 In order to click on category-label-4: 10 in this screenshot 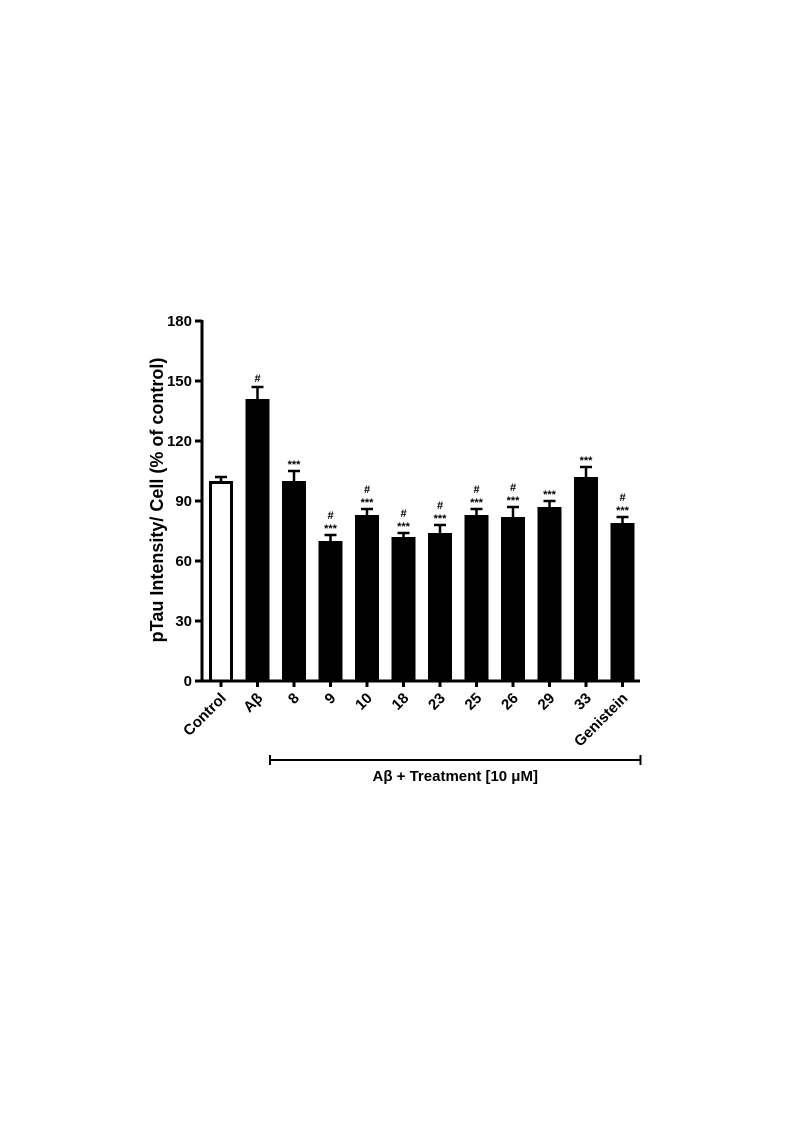, I will do `click(364, 702)`.